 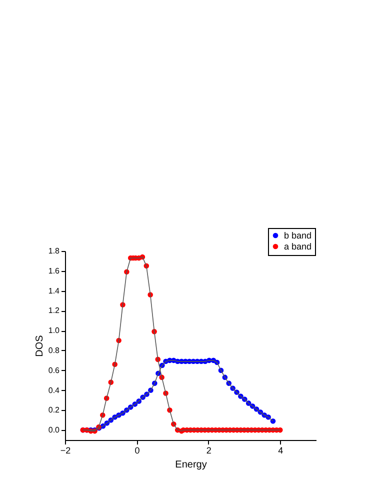 What do you see at coordinates (54, 350) in the screenshot?
I see `y-tick-label: 0.8` at bounding box center [54, 350].